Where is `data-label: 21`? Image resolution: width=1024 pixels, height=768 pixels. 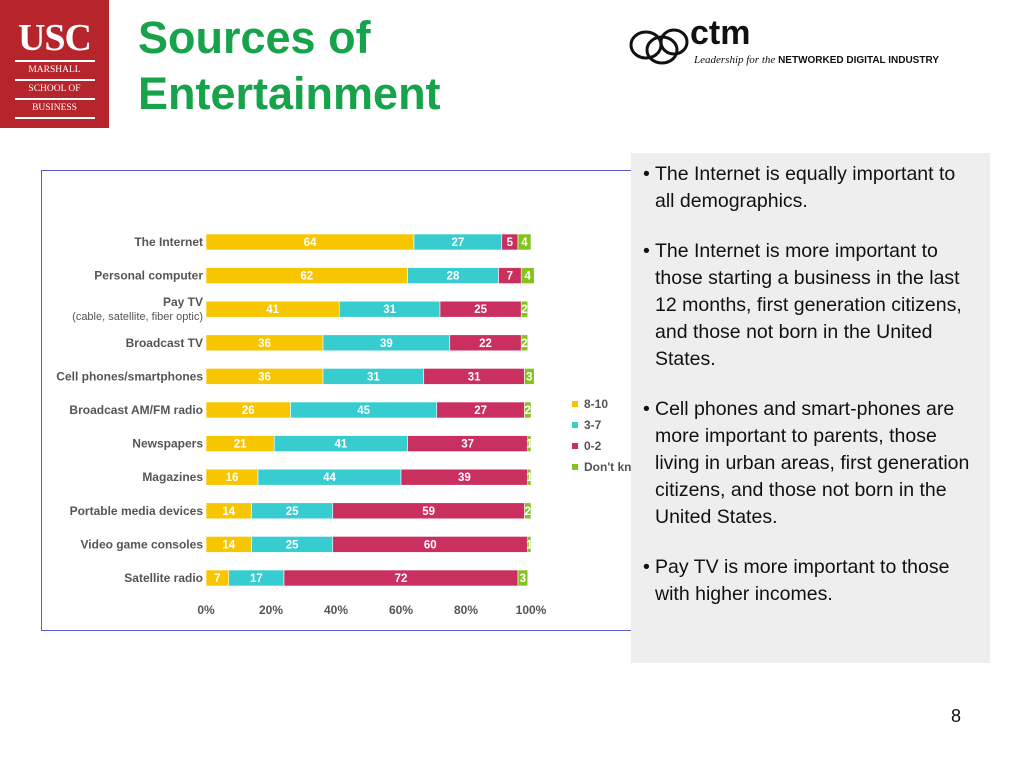 data-label: 21 is located at coordinates (240, 445).